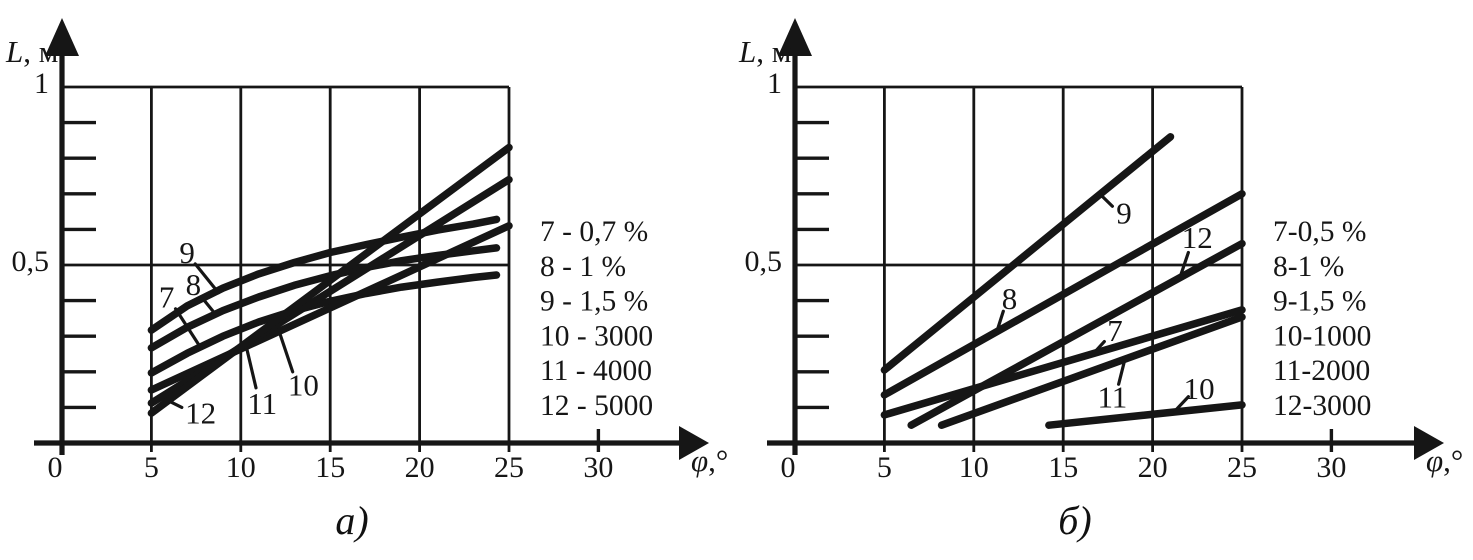  Describe the element at coordinates (1319, 232) in the screenshot. I see `legend-item: 7-0,5 %` at that location.